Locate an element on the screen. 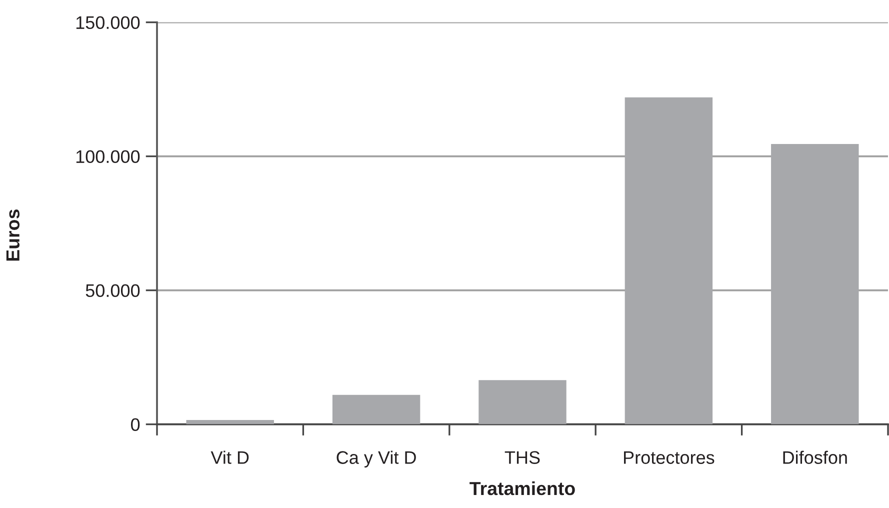 This screenshot has width=889, height=508. y-tick-label: 0 is located at coordinates (135, 425).